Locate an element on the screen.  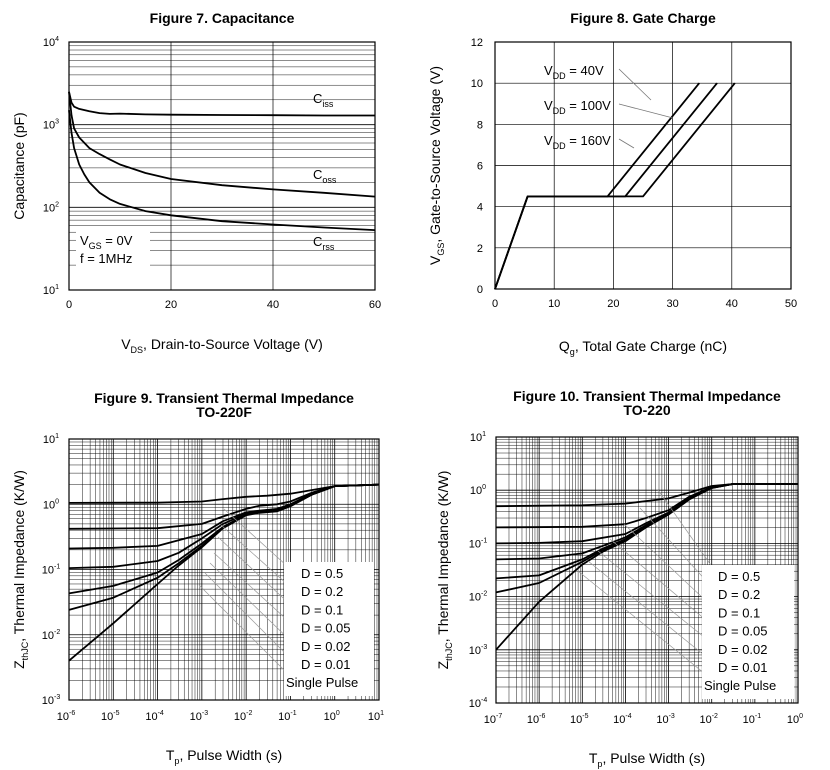
plot-frame-fig8 is located at coordinates (643, 165).